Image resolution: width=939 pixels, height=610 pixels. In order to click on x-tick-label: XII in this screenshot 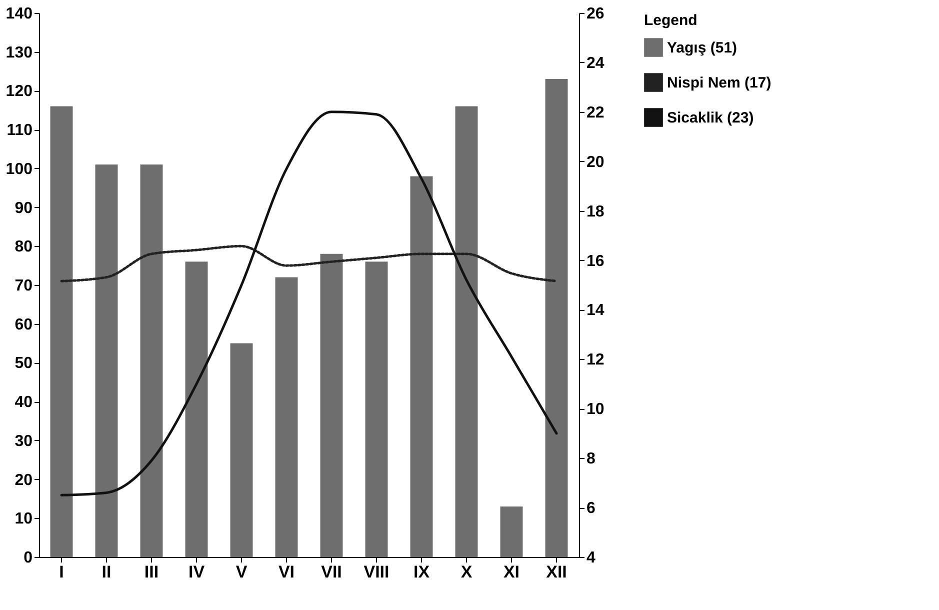, I will do `click(556, 572)`.